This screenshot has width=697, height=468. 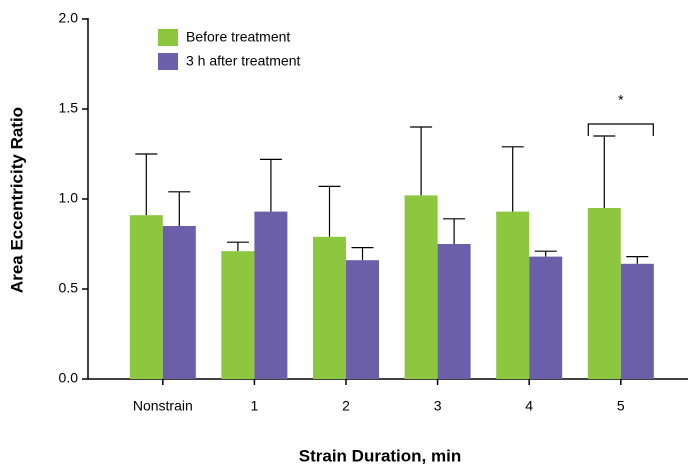 I want to click on x-axis-label: Strain Duration, min, so click(x=380, y=455).